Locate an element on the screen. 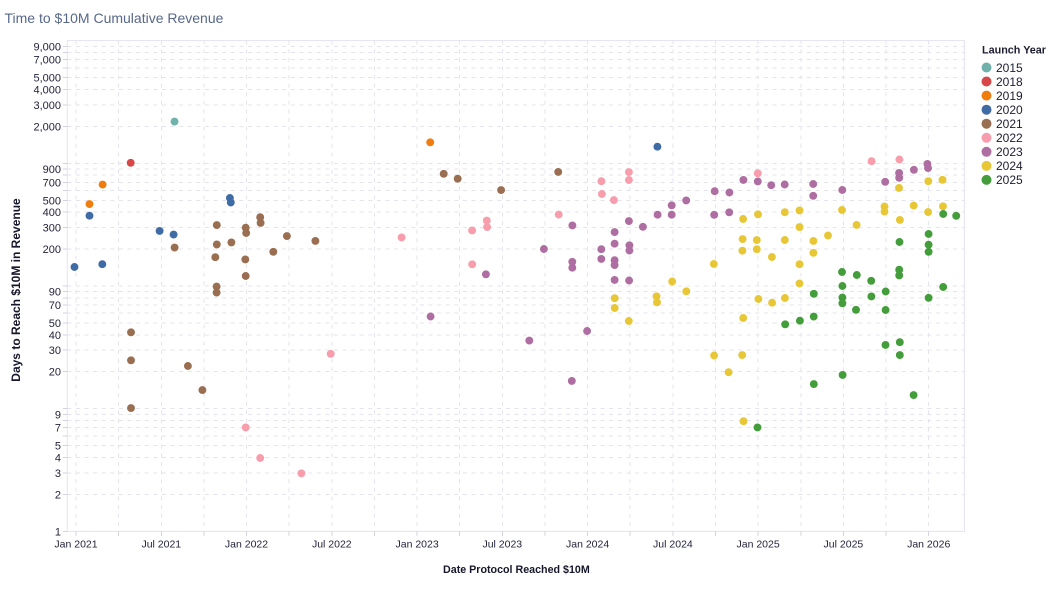 This screenshot has width=1050, height=596. svg-text: 9 is located at coordinates (58, 415).